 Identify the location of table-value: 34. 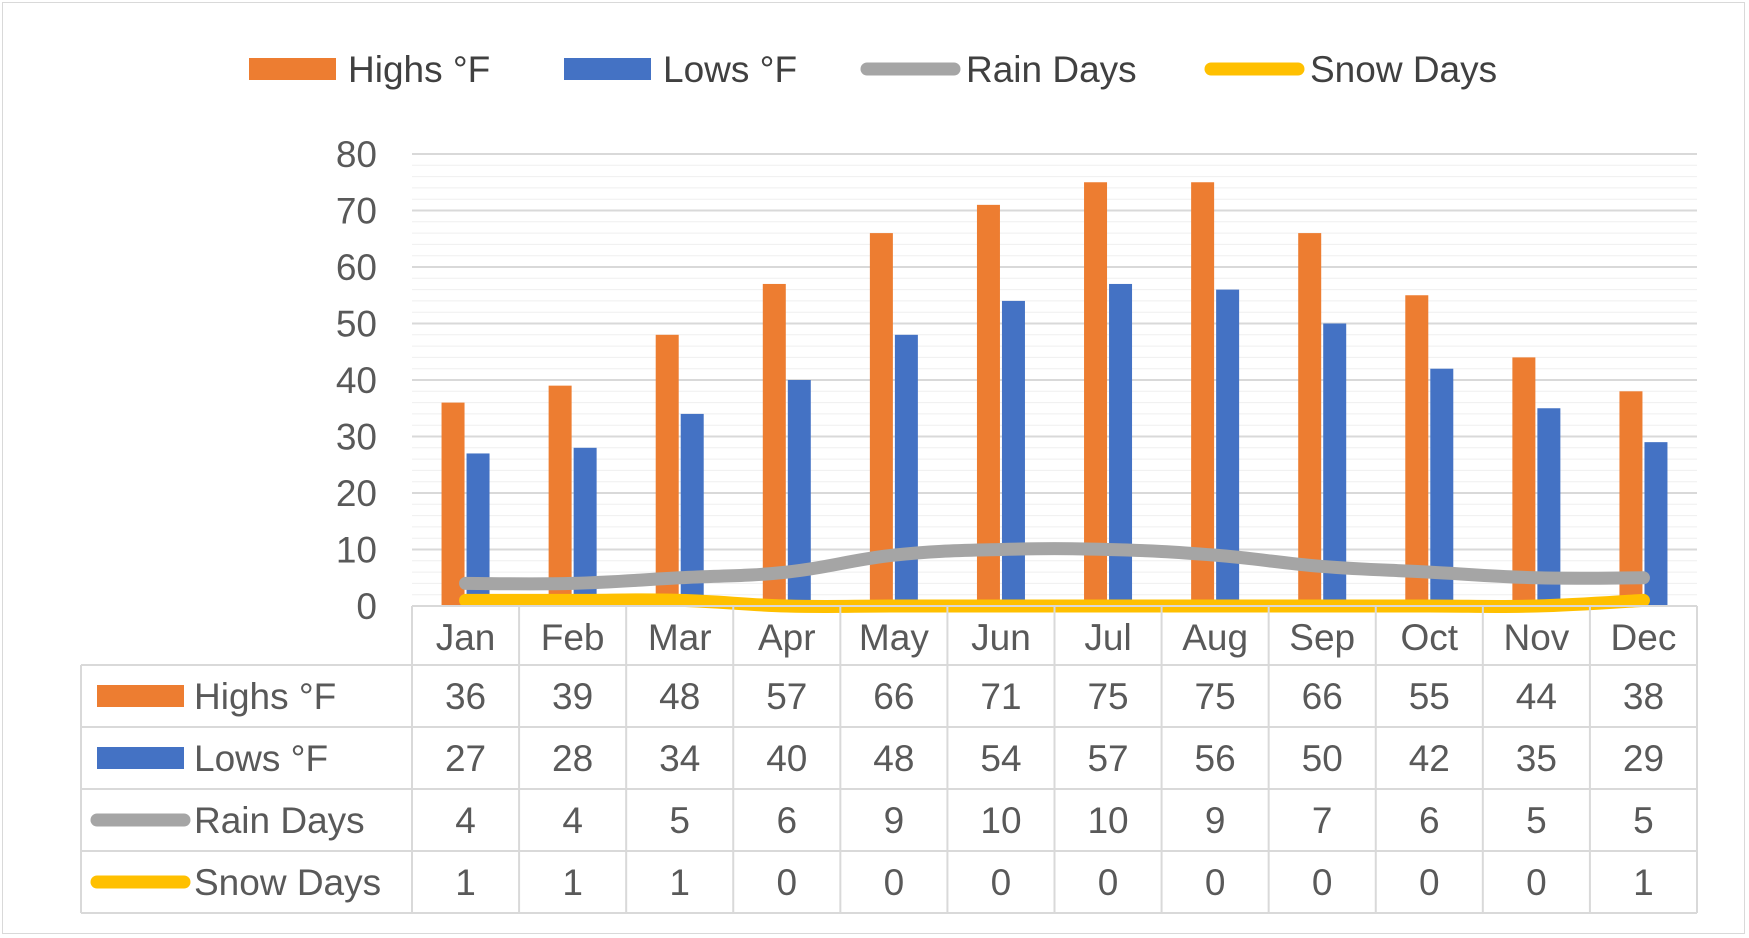
(679, 758).